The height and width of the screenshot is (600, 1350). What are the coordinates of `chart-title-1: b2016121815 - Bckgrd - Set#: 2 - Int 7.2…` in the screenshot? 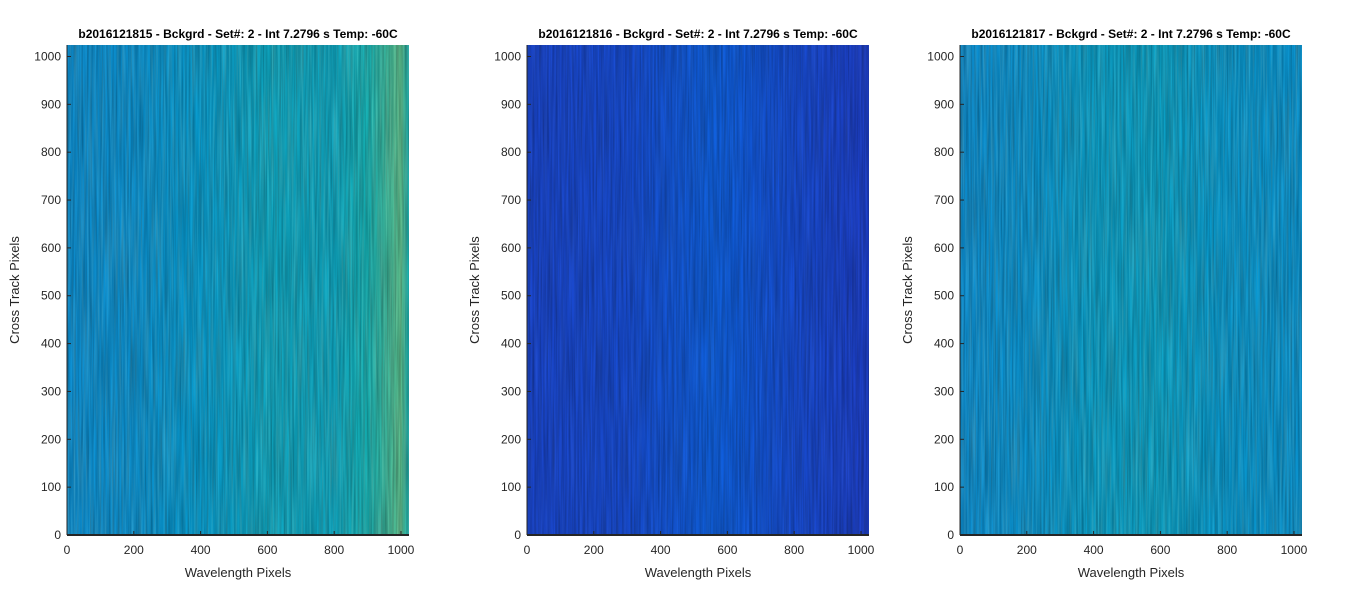 It's located at (238, 34).